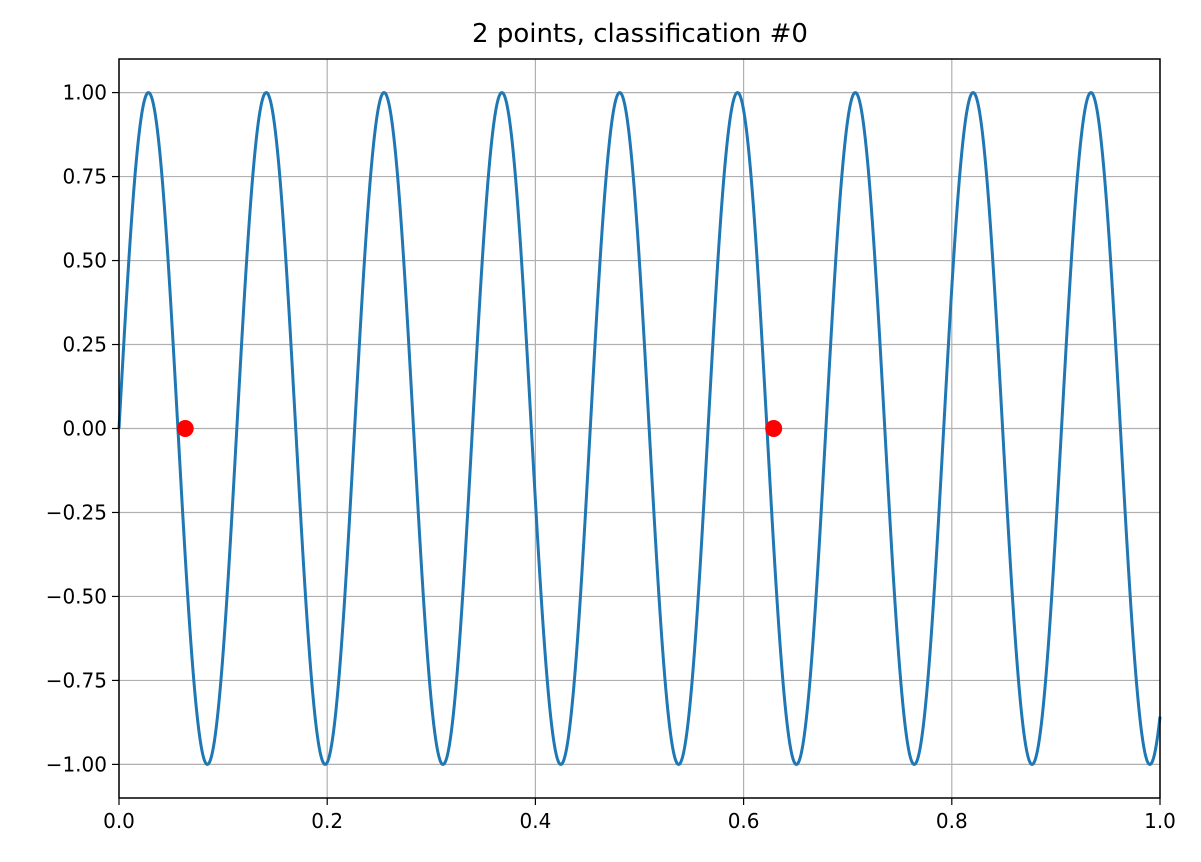 This screenshot has width=1201, height=862. Describe the element at coordinates (76, 680) in the screenshot. I see `y-tick-label: −0.75` at that location.